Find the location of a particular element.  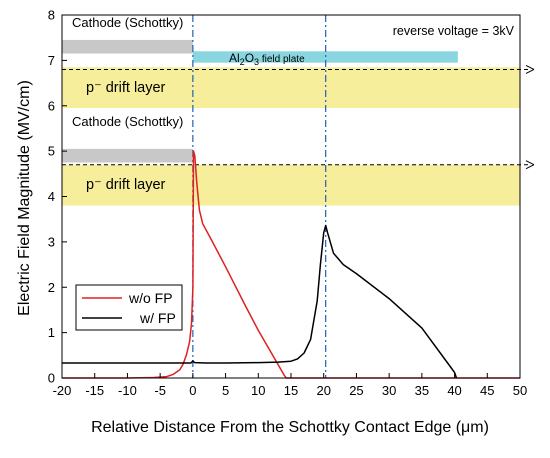

y-tick-label: 2 is located at coordinates (51, 287).